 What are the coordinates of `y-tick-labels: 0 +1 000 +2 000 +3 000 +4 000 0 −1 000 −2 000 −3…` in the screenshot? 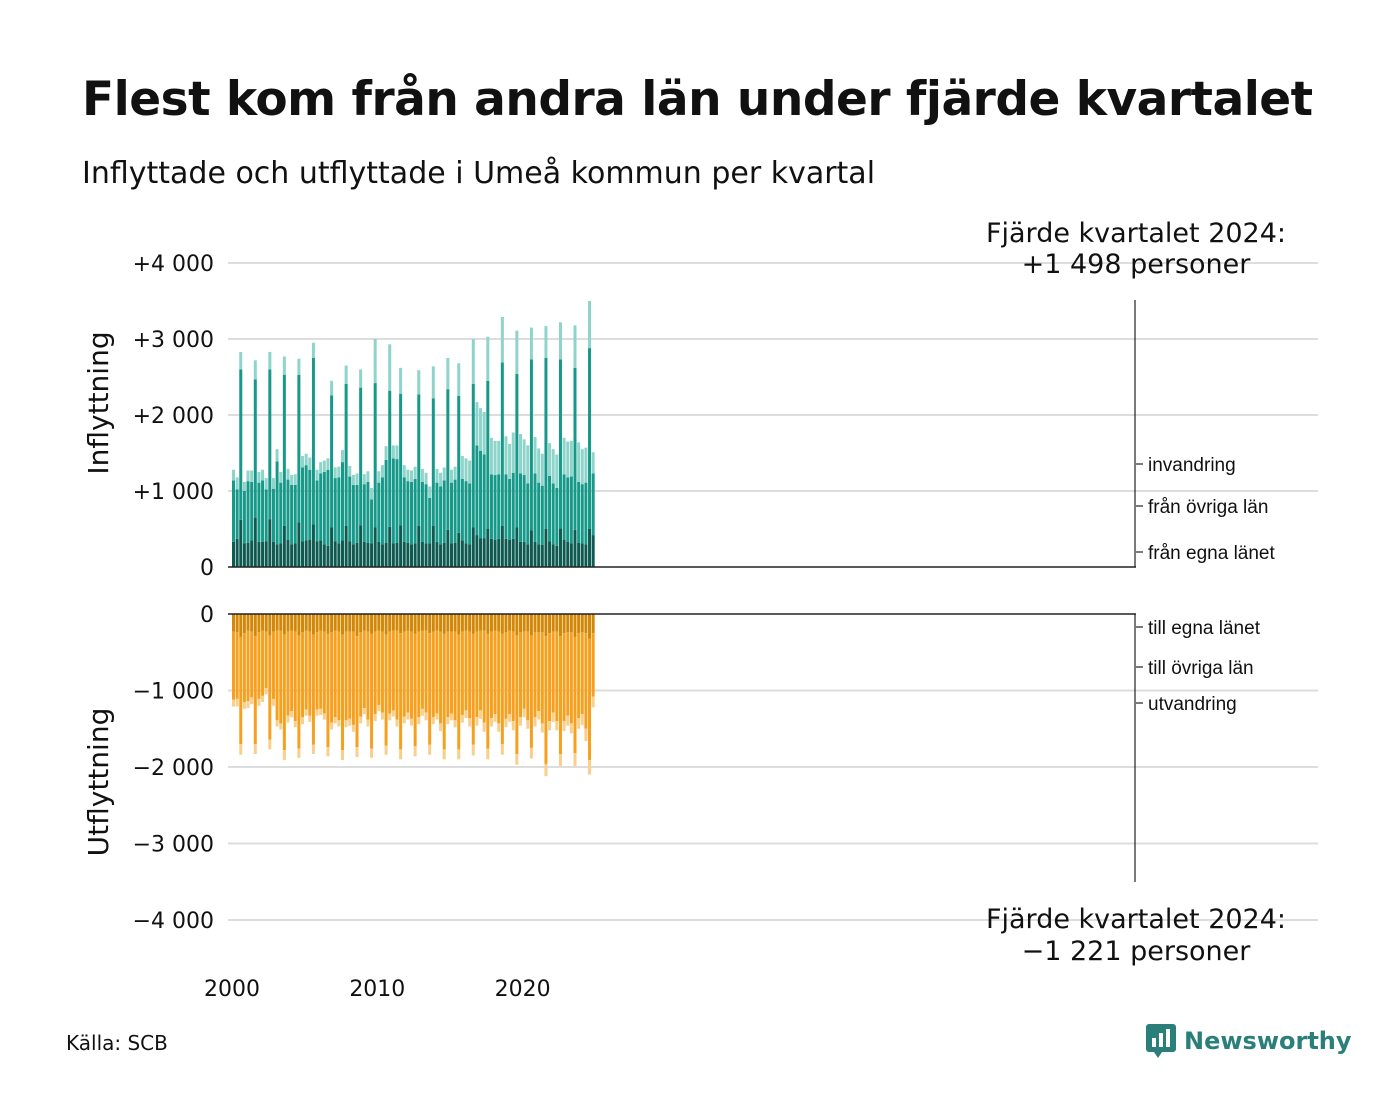 It's located at (173, 593).